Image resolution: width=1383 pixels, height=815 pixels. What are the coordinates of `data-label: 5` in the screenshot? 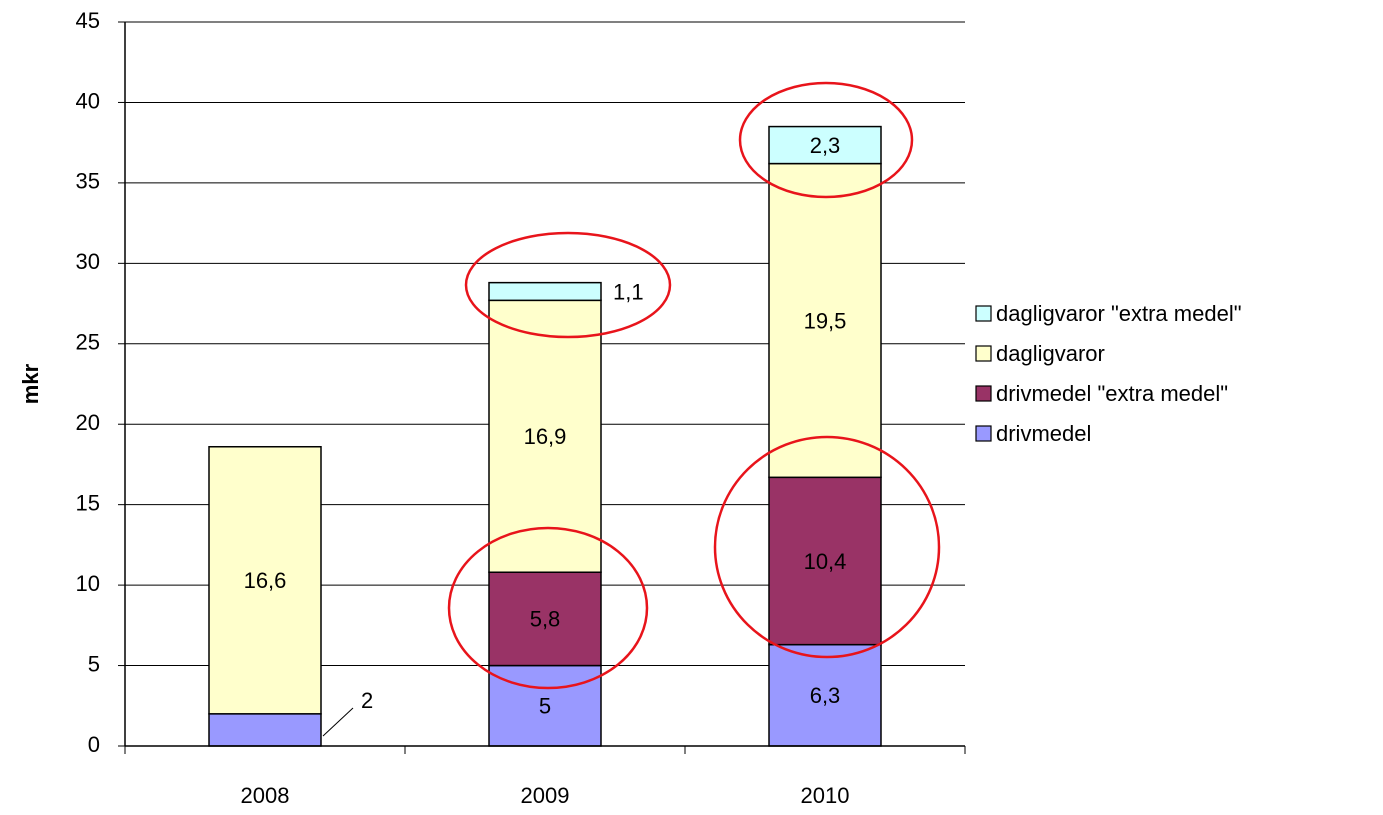 It's located at (545, 706).